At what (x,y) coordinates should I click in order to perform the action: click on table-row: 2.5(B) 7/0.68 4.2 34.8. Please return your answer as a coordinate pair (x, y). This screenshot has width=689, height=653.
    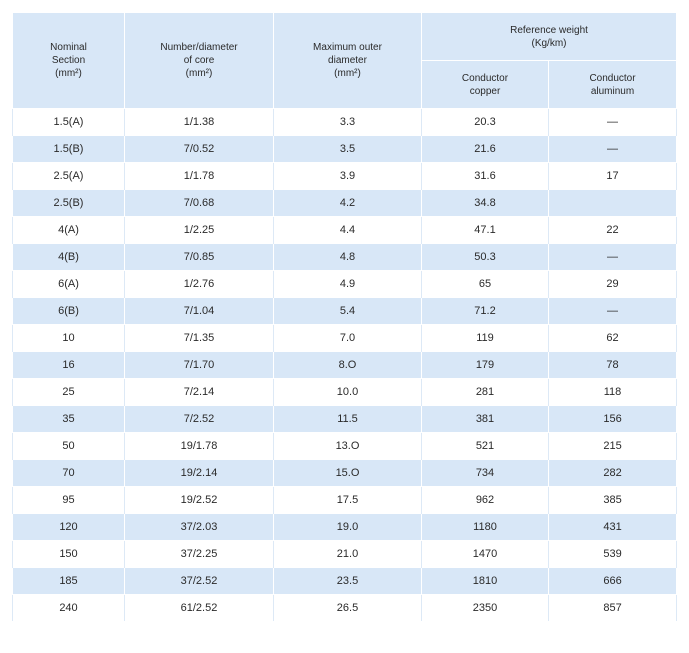
    Looking at the image, I should click on (345, 203).